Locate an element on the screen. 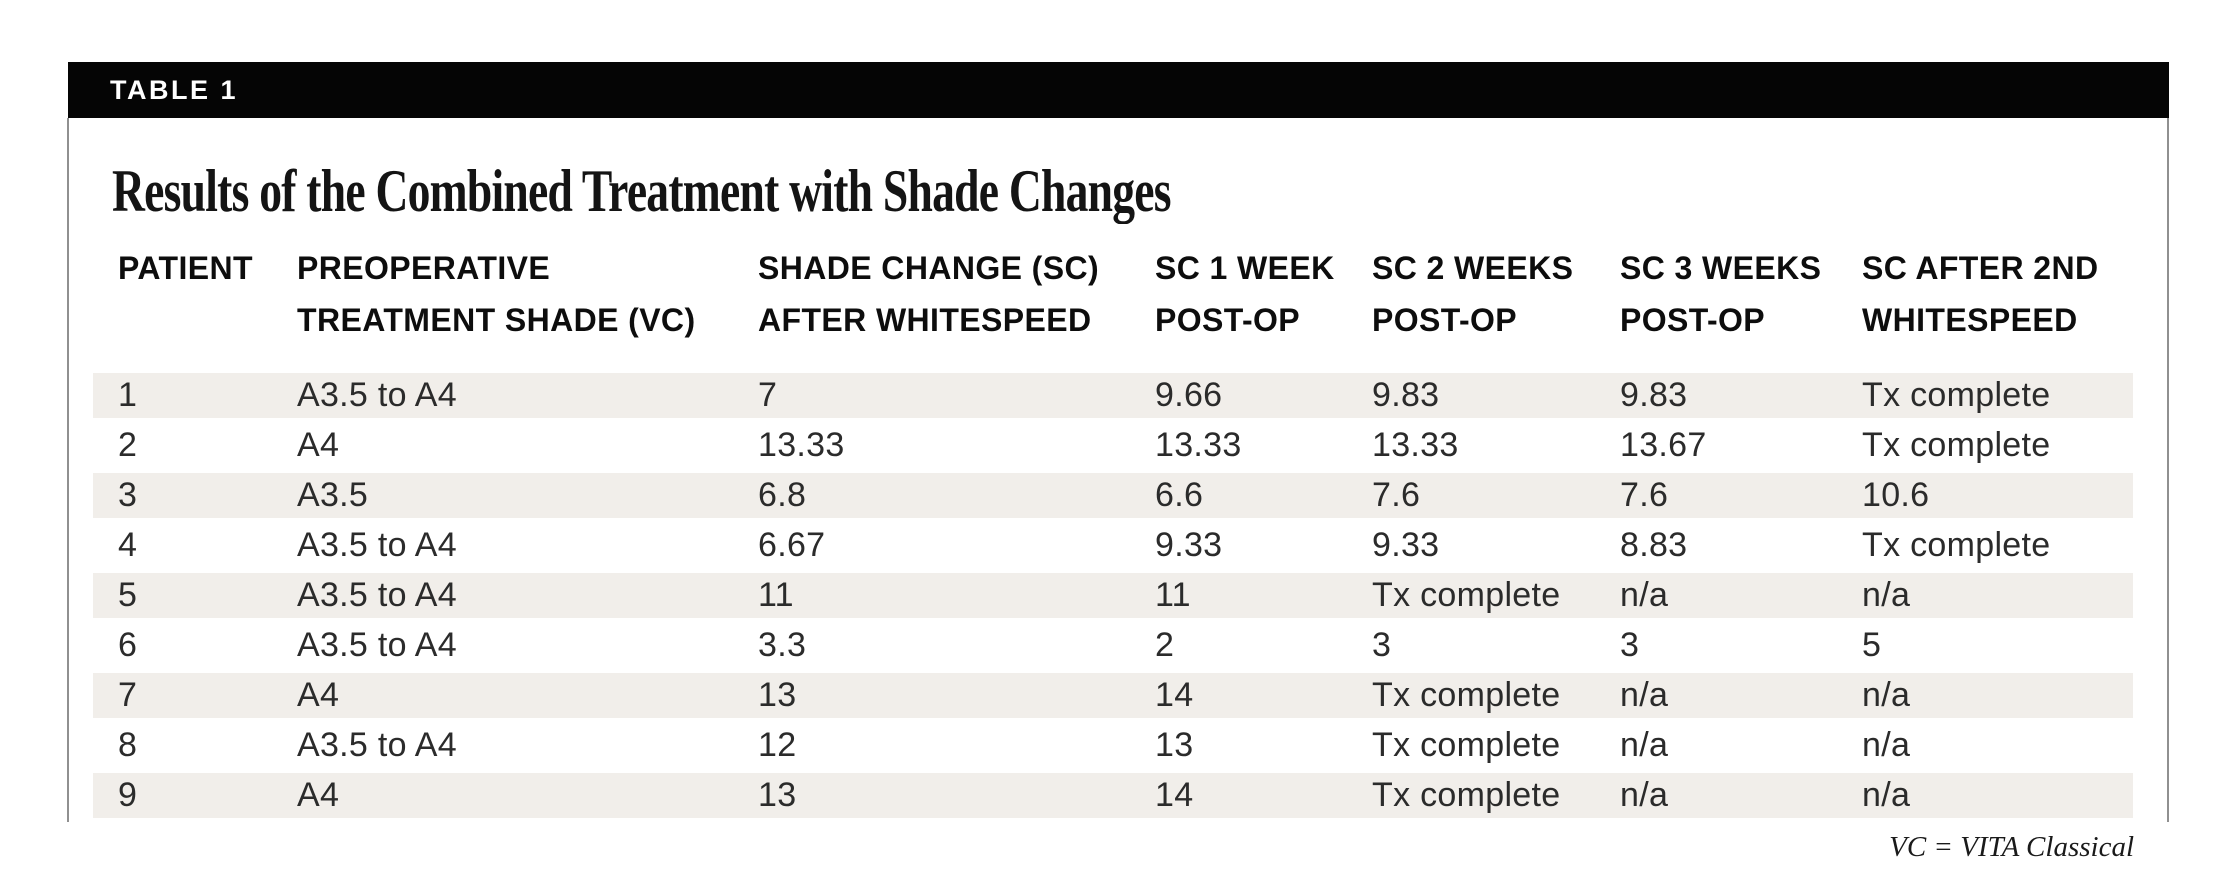 The image size is (2236, 885). right-frame-line is located at coordinates (2168, 470).